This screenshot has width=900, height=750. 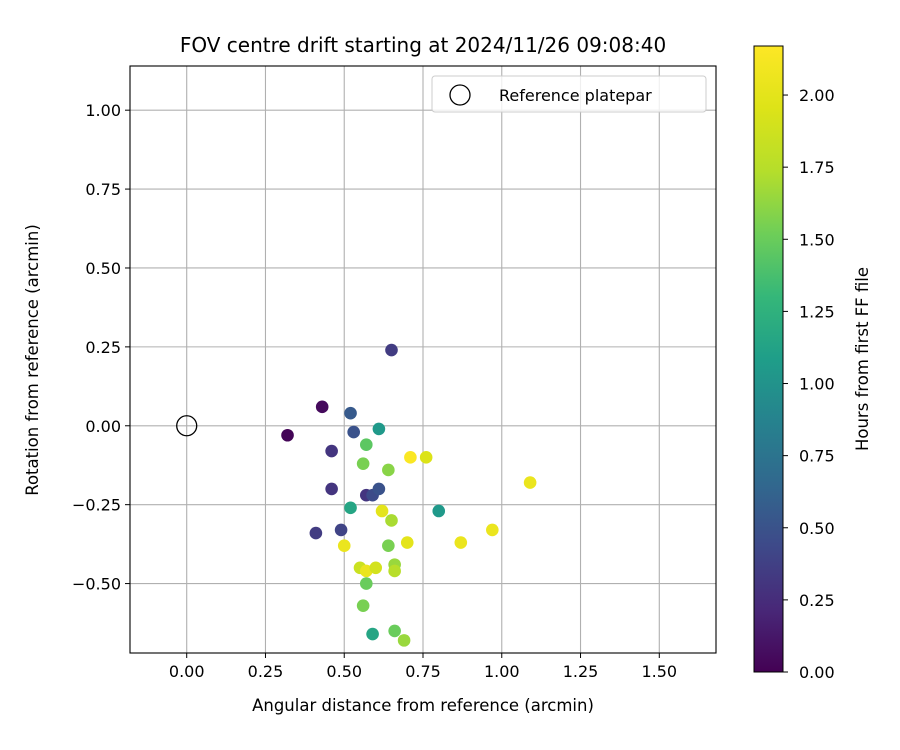 What do you see at coordinates (409, 495) in the screenshot?
I see `scatter-points` at bounding box center [409, 495].